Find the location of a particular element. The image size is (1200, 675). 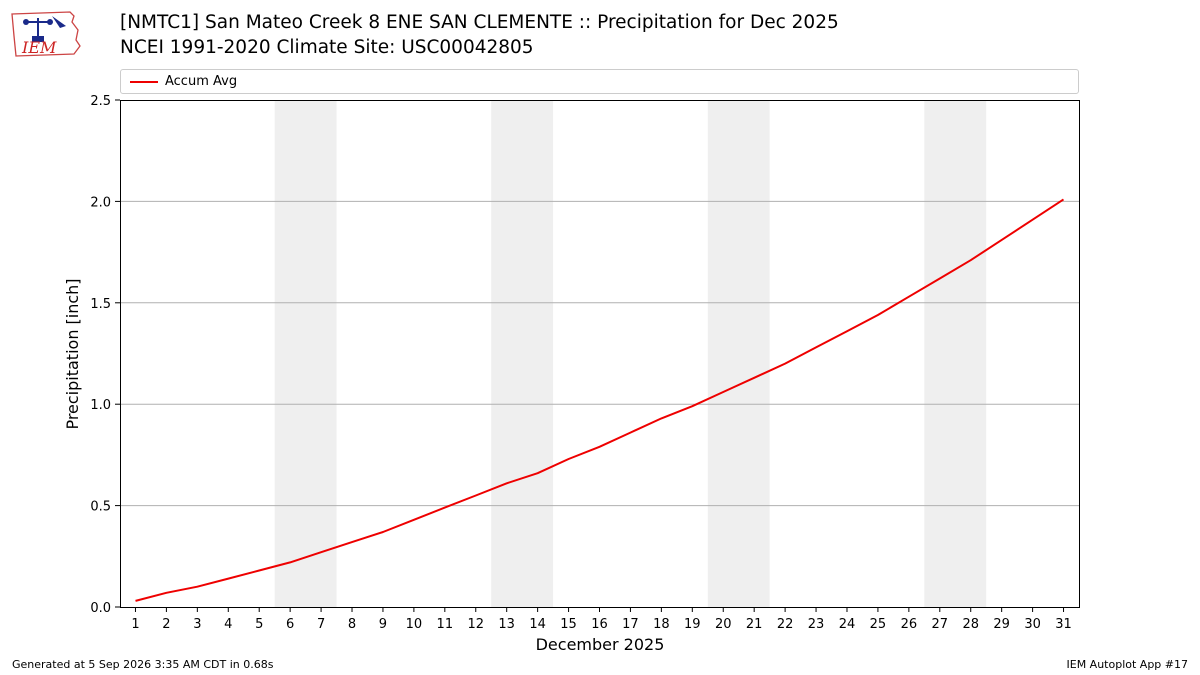

y-tick-label-5: 2.5 is located at coordinates (100, 101).